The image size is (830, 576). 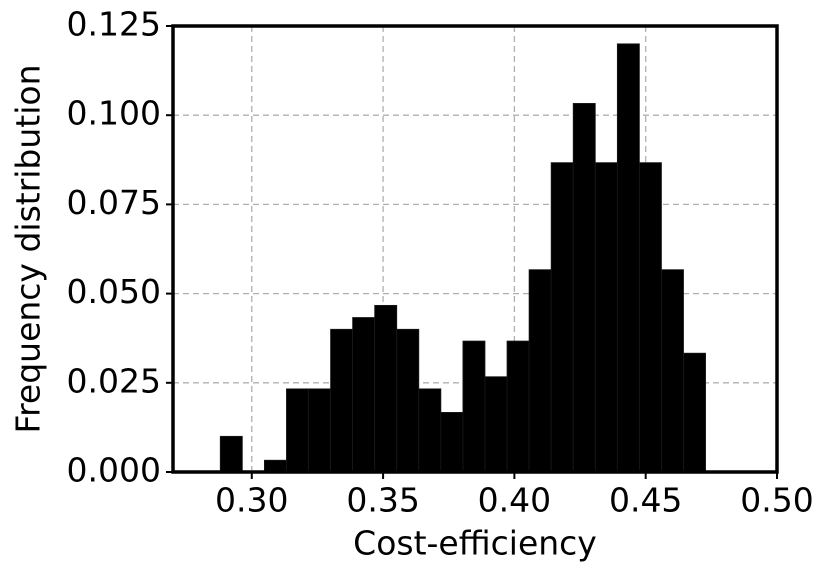 I want to click on y-tick-label: 0.100, so click(x=114, y=113).